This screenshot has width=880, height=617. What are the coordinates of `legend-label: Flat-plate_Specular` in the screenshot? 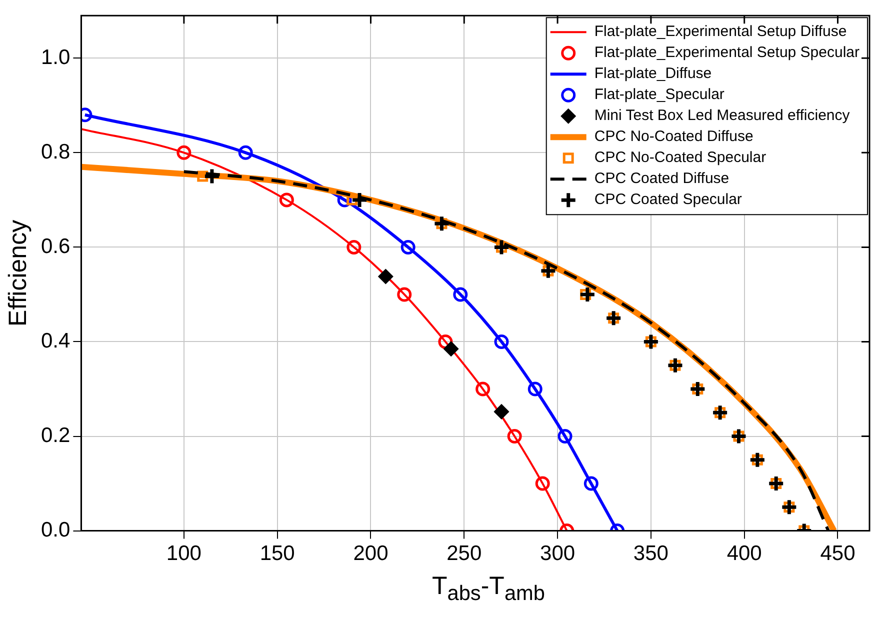 It's located at (659, 95).